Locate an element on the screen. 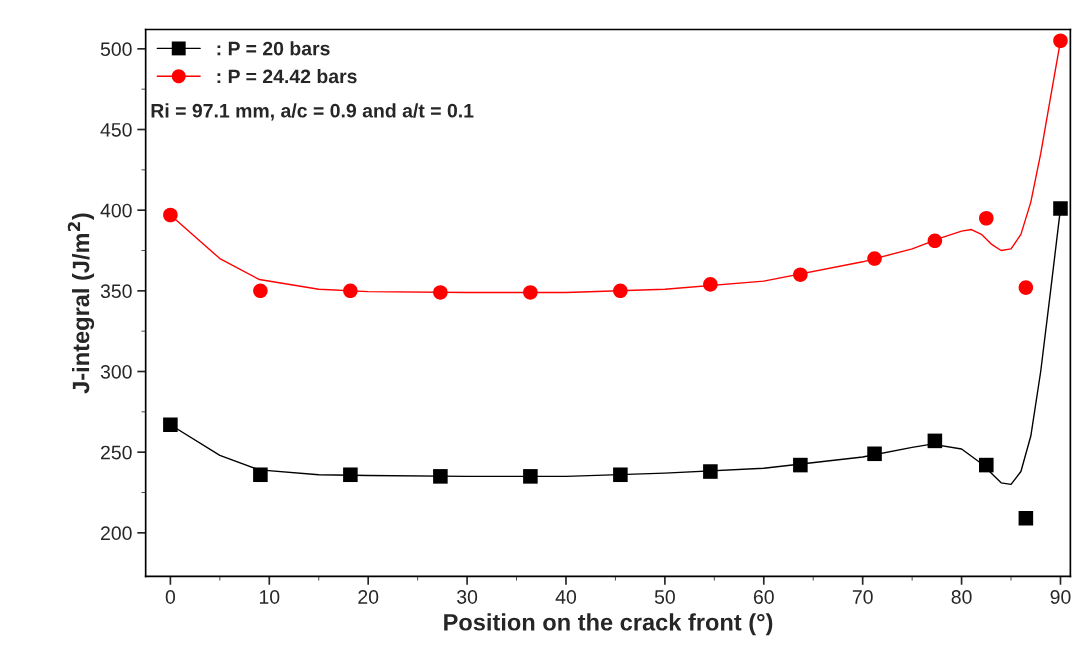  legend-label: : P = 24.42 bars is located at coordinates (287, 76).